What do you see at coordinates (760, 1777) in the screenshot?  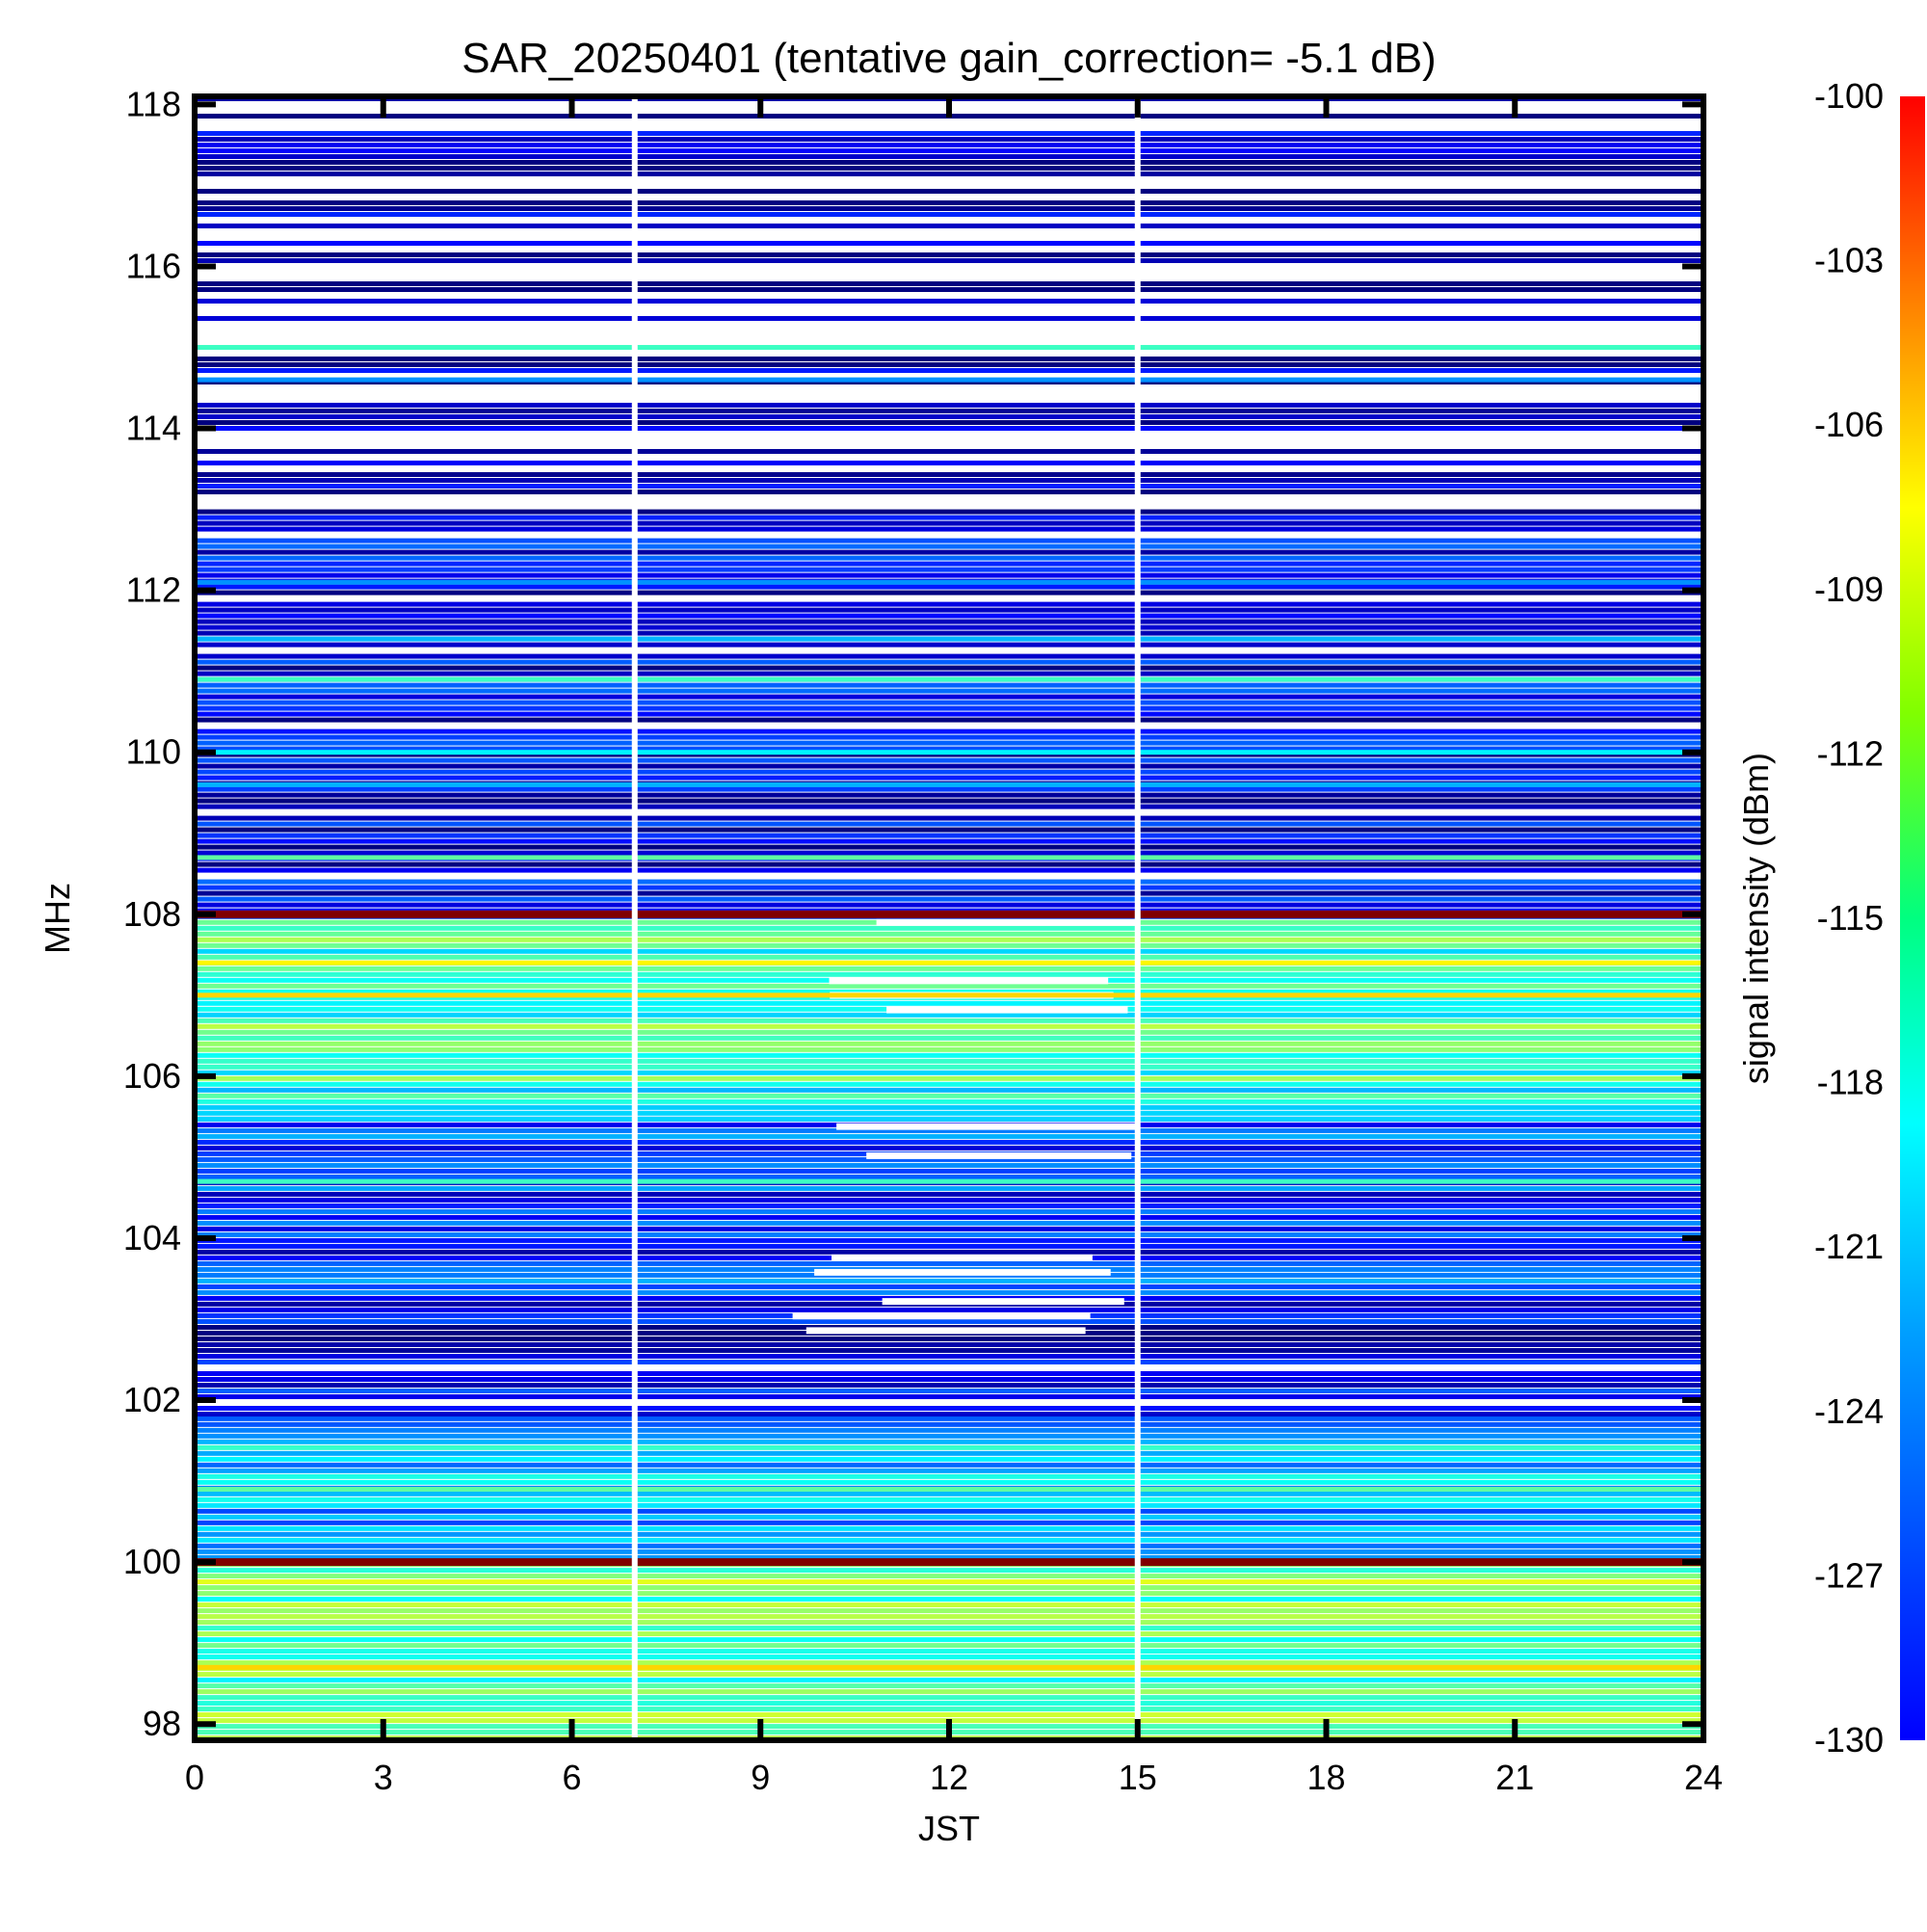 I see `x-tick-label: 9` at bounding box center [760, 1777].